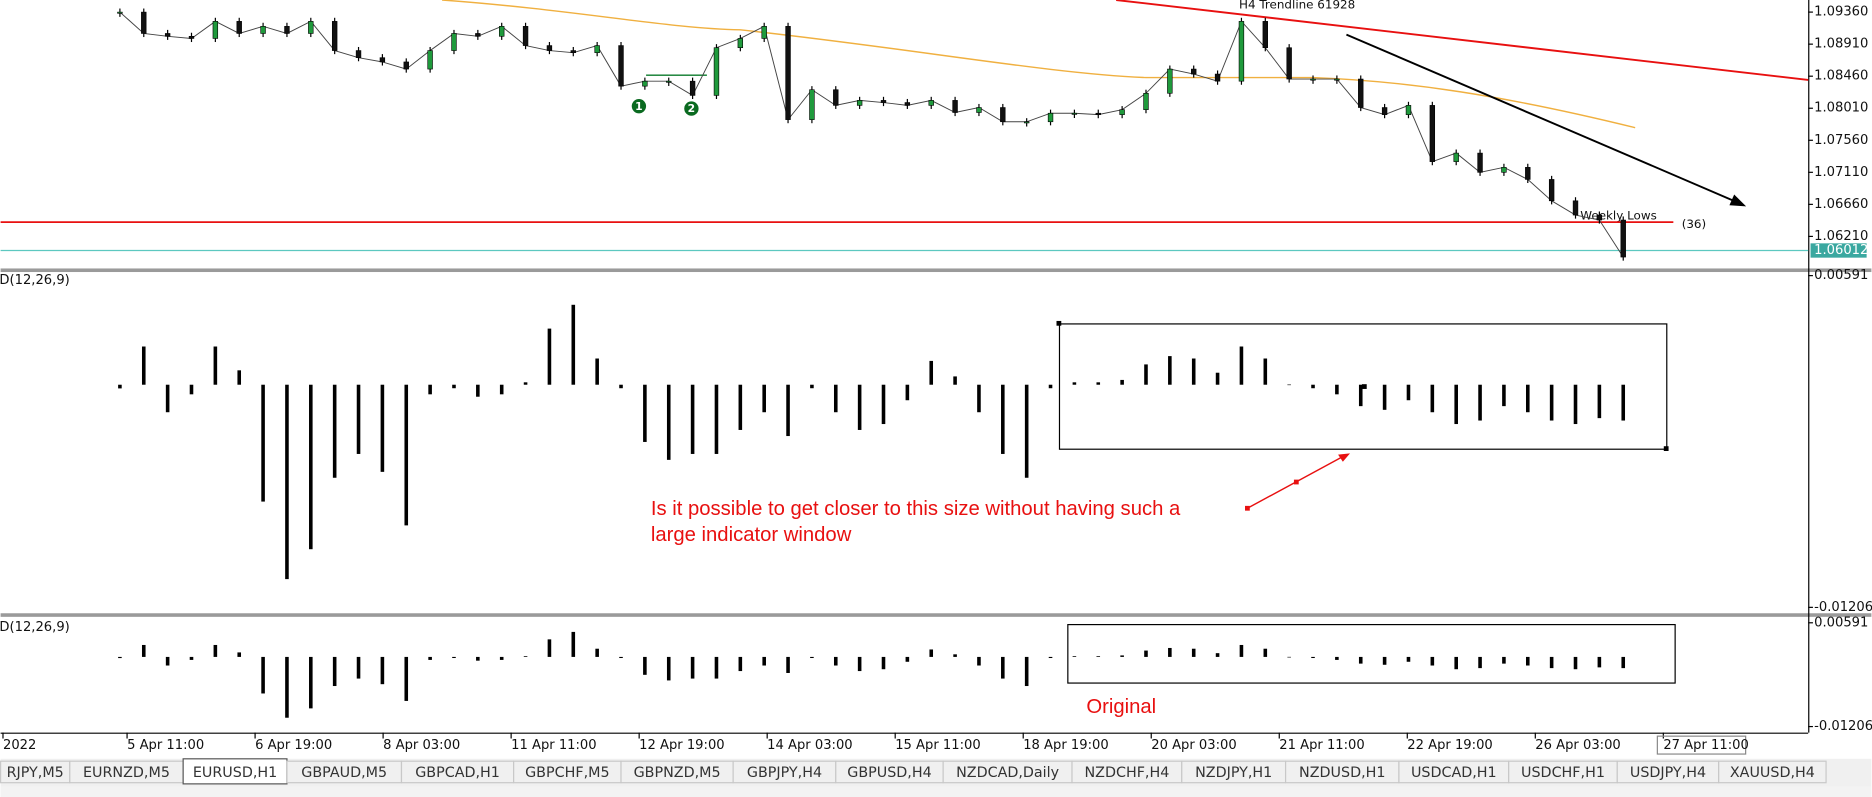 Image resolution: width=1872 pixels, height=797 pixels. I want to click on tab-label: GBPCAD,H1, so click(457, 773).